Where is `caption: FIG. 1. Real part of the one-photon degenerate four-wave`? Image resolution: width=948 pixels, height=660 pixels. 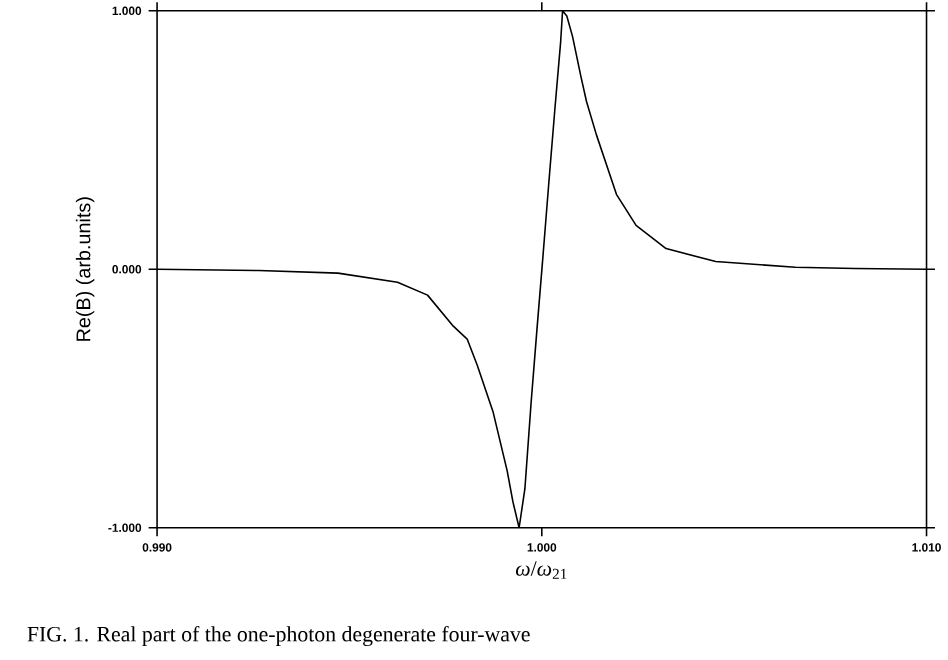
caption: FIG. 1. Real part of the one-photon degenerate four-wave is located at coordinates (278, 635).